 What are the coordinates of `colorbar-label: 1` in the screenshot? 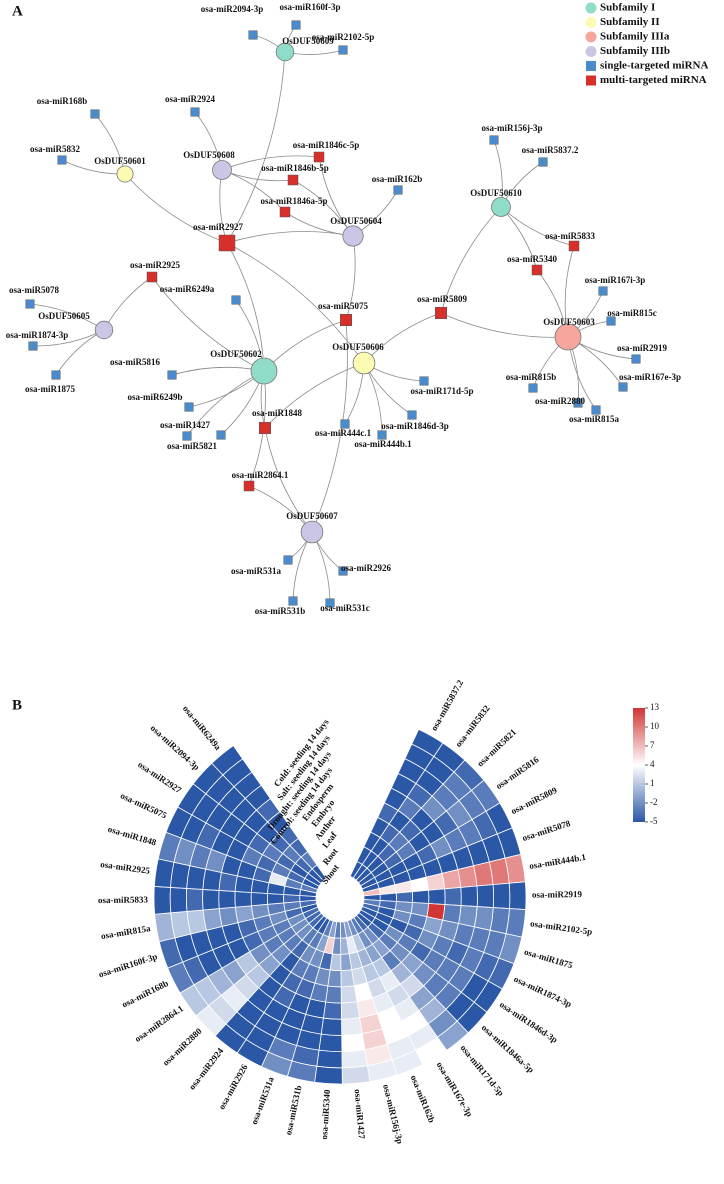 It's located at (652, 783).